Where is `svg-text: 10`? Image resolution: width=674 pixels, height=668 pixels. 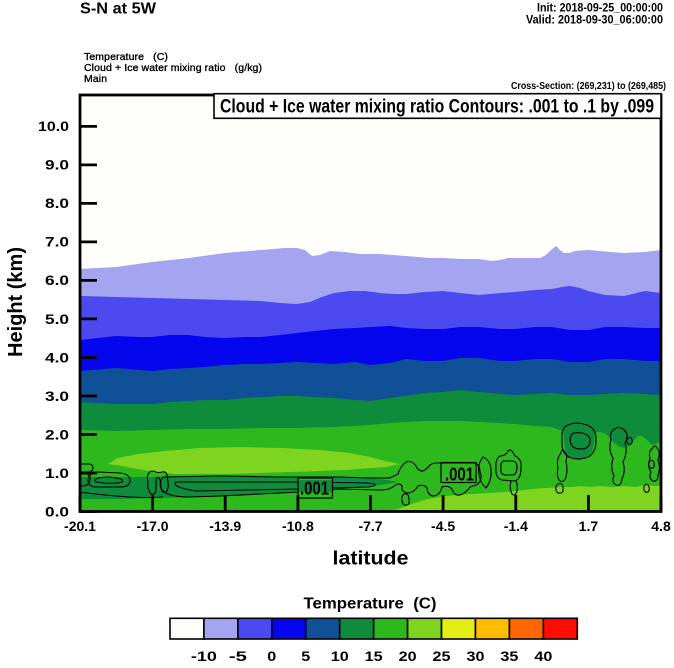 svg-text: 10 is located at coordinates (340, 656).